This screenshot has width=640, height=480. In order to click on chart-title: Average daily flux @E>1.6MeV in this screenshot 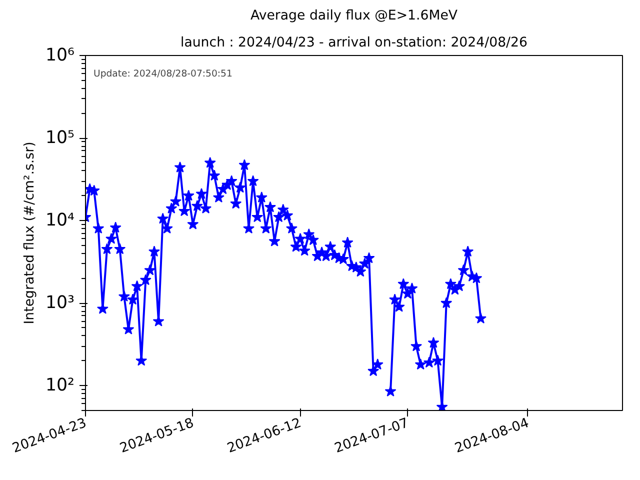, I will do `click(354, 16)`.